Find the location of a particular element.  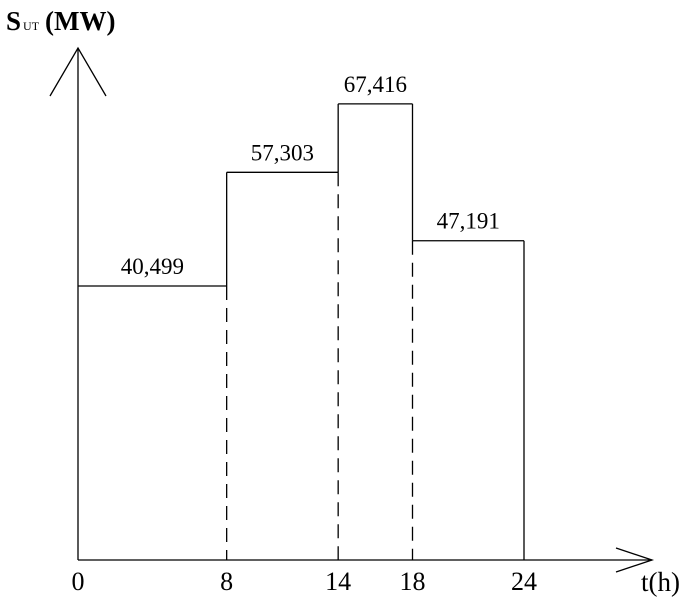

segment-value-label-3: 47,191 is located at coordinates (468, 221).